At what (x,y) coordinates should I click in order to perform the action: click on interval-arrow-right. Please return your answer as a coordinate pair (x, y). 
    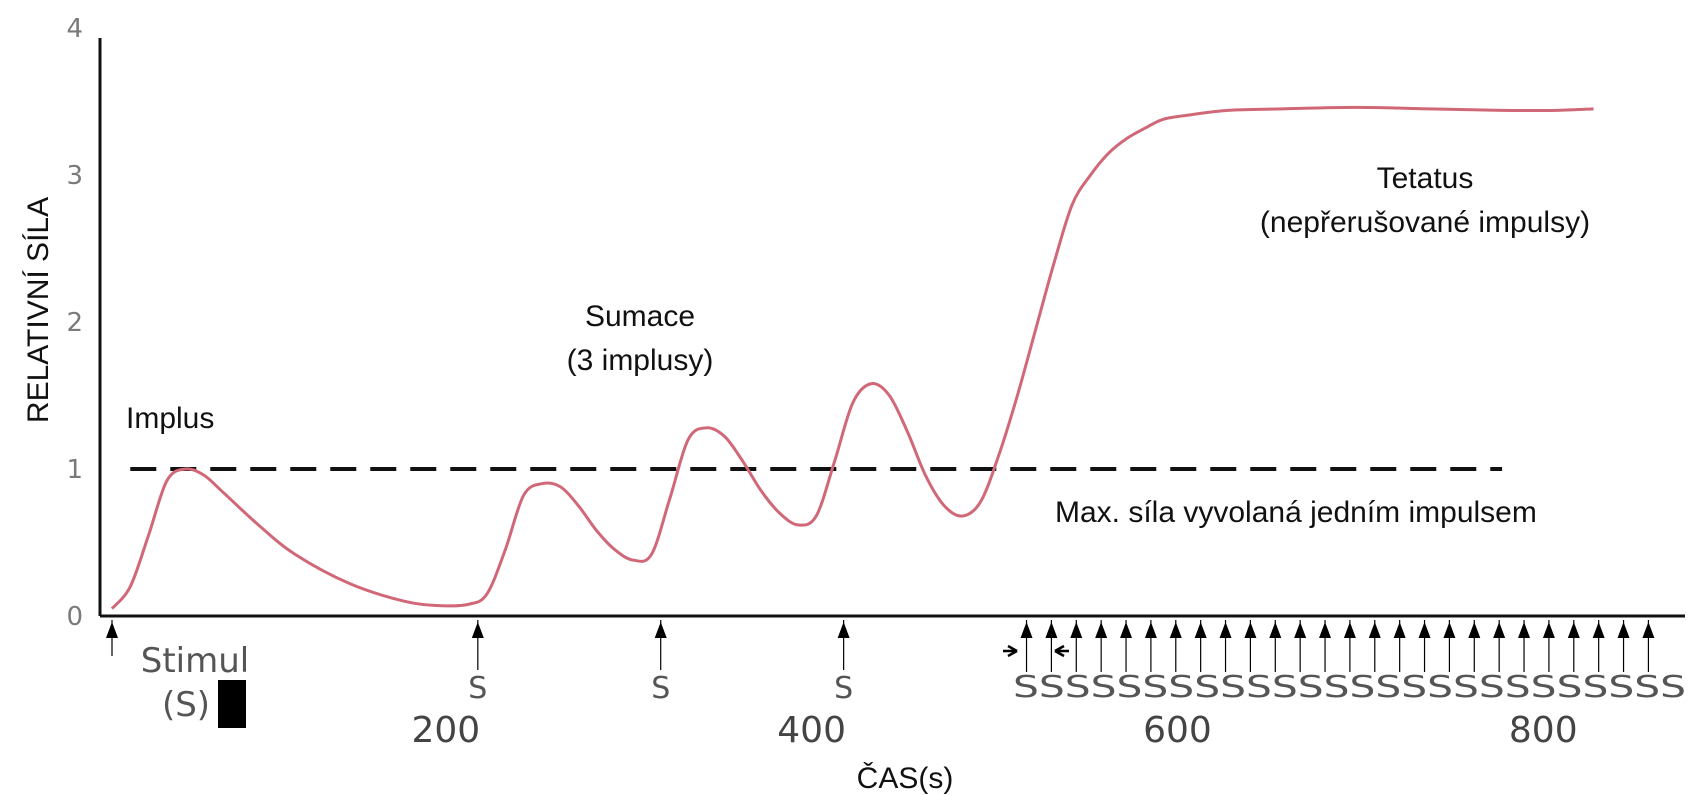
    Looking at the image, I should click on (1010, 651).